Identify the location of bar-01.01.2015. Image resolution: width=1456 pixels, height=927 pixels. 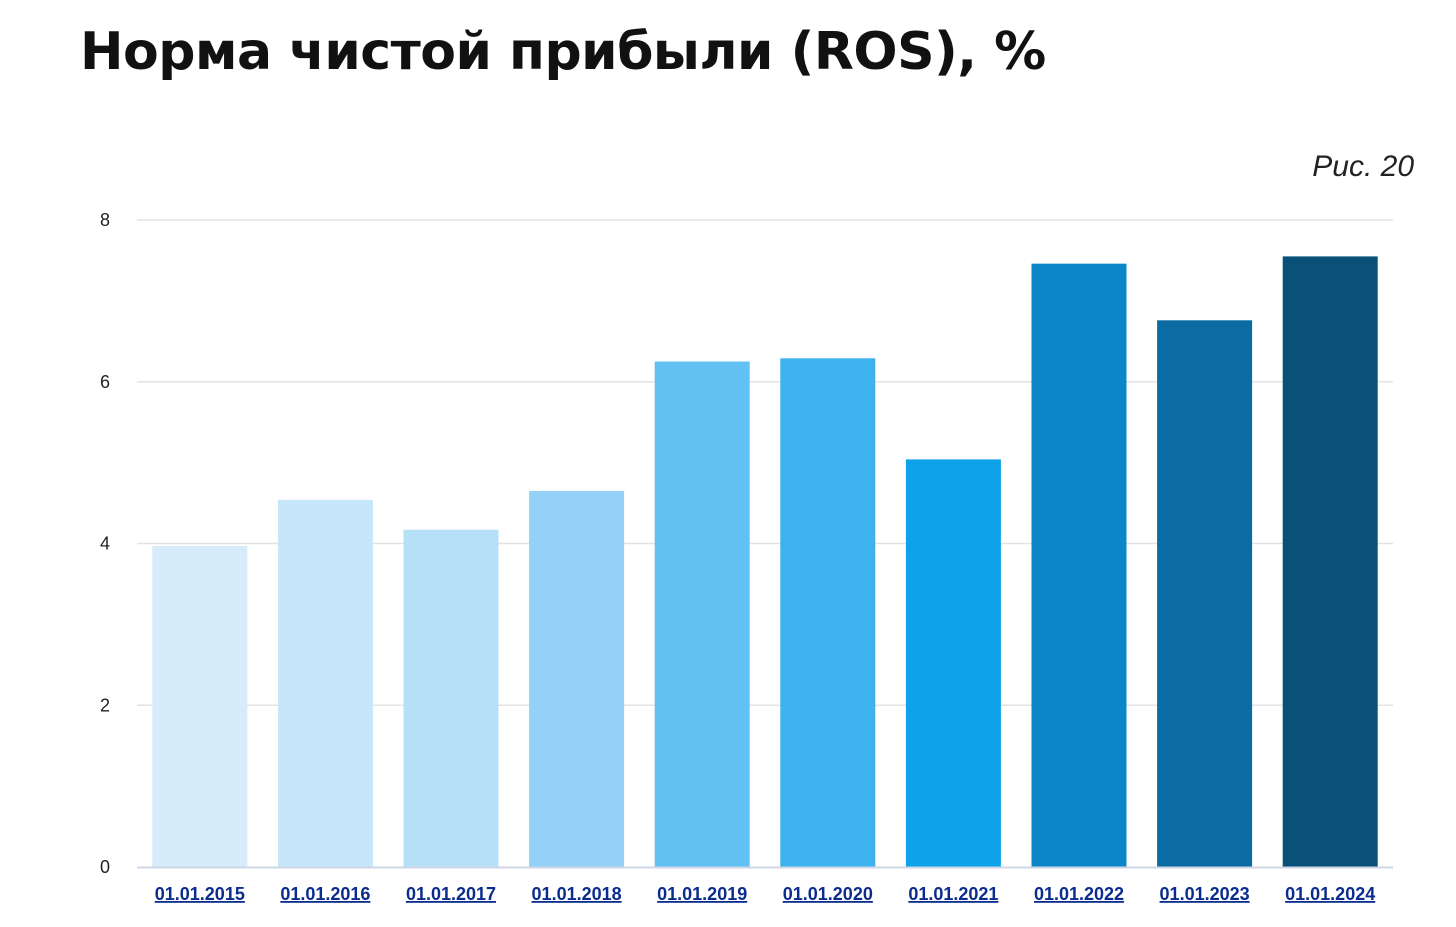
(200, 706).